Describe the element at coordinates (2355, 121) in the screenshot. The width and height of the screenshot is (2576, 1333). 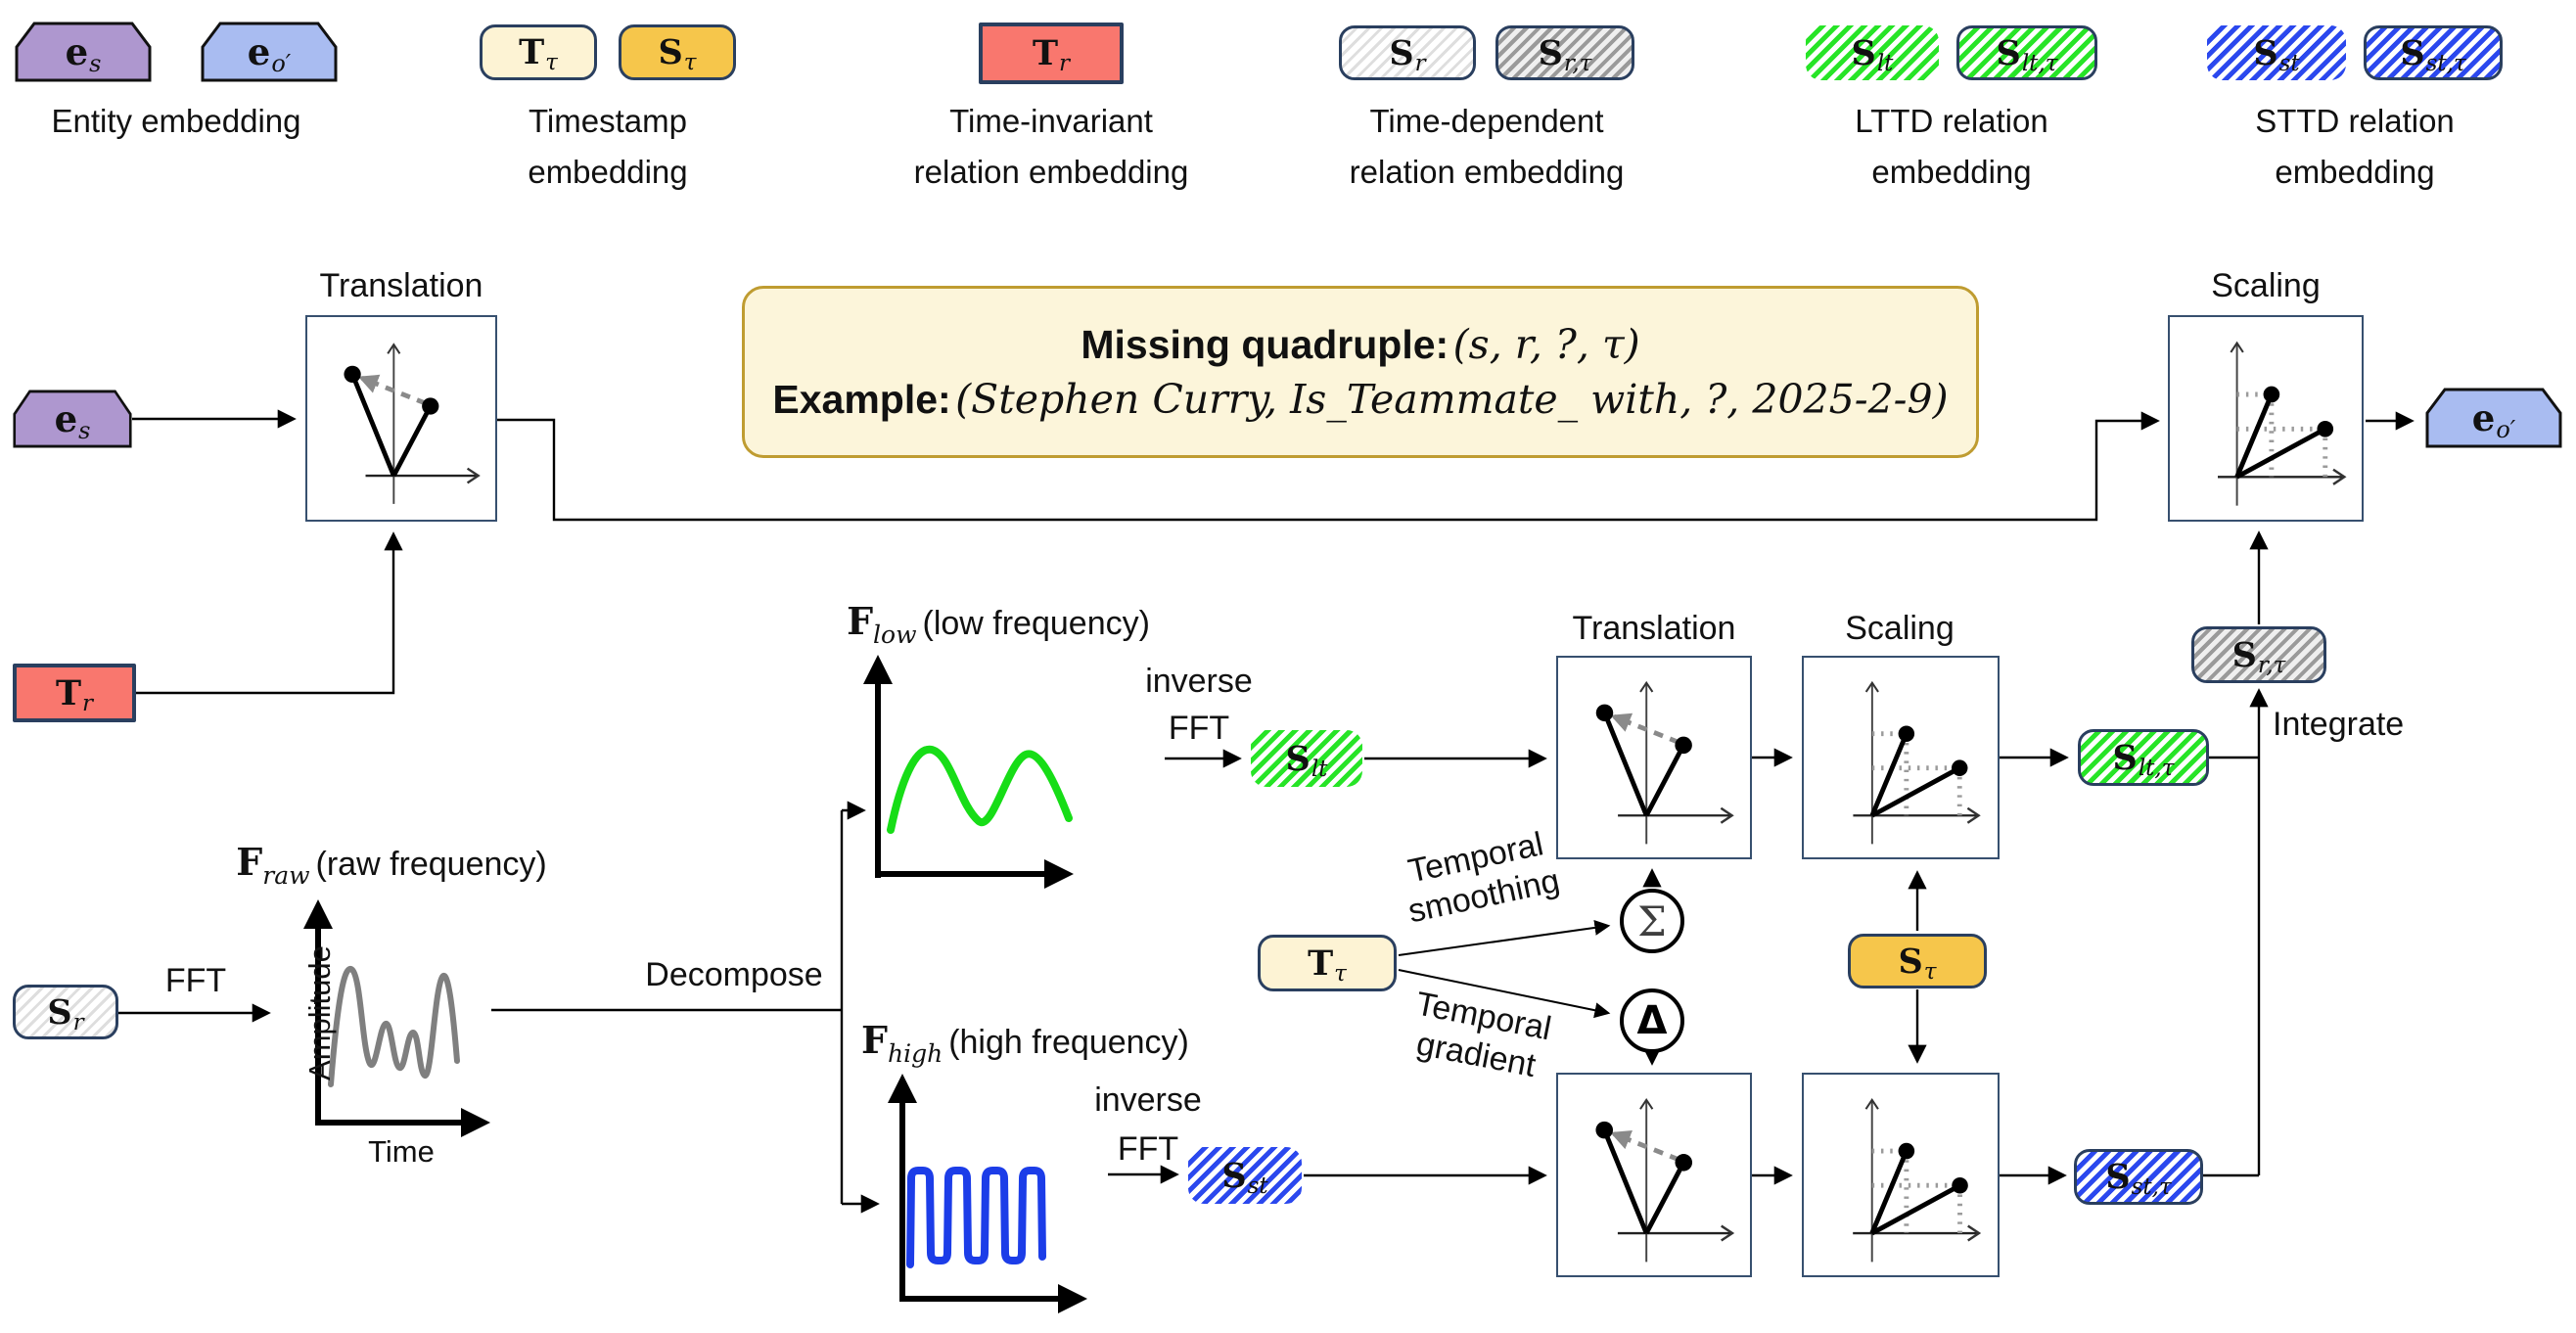
I see `legend-label-line: STTD relation` at that location.